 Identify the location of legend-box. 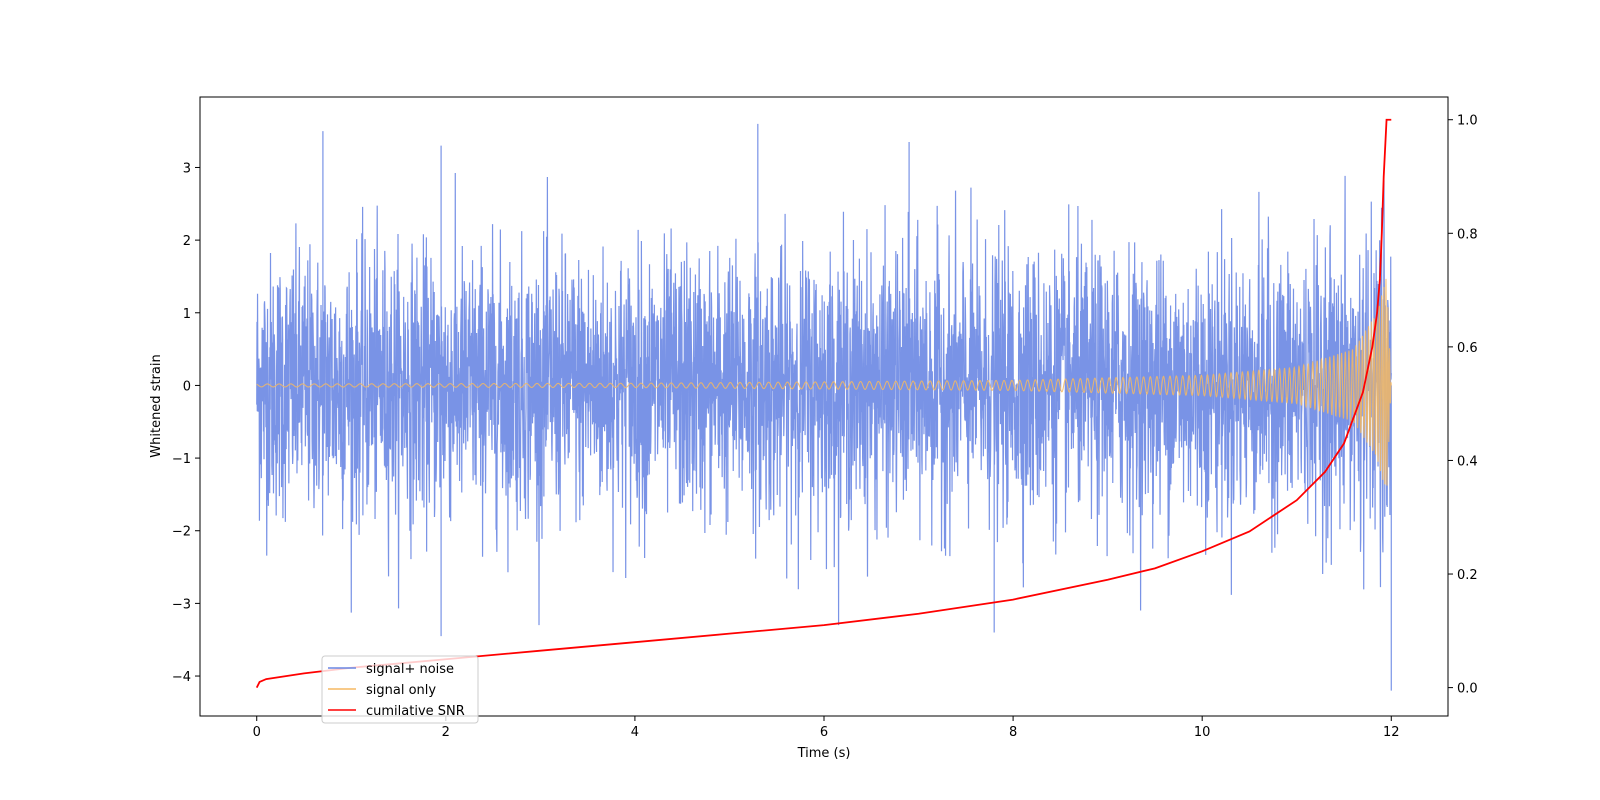
(400, 689).